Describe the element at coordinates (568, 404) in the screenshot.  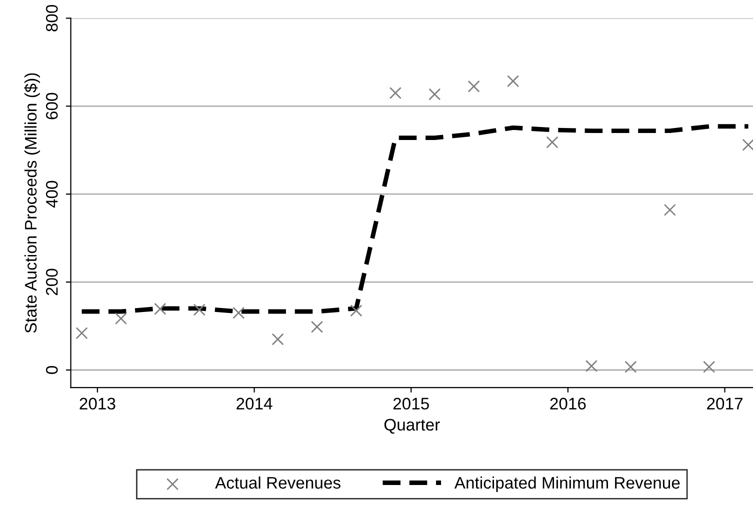
I see `x-tick-label: 2016` at that location.